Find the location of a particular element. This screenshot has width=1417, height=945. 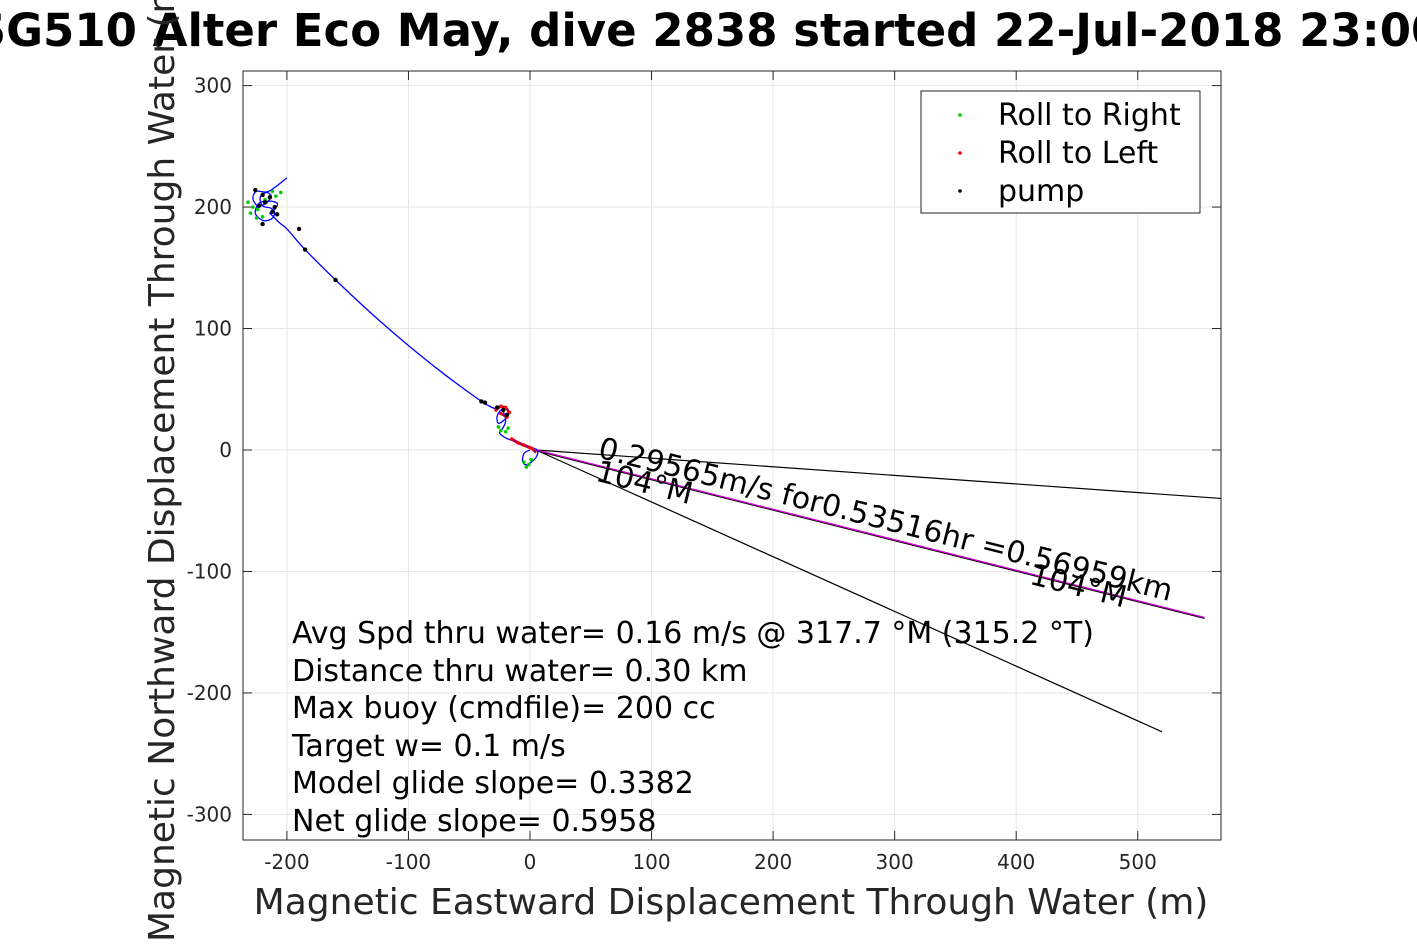

info-line-target-w: Target w= 0.1 m/s is located at coordinates (428, 746).